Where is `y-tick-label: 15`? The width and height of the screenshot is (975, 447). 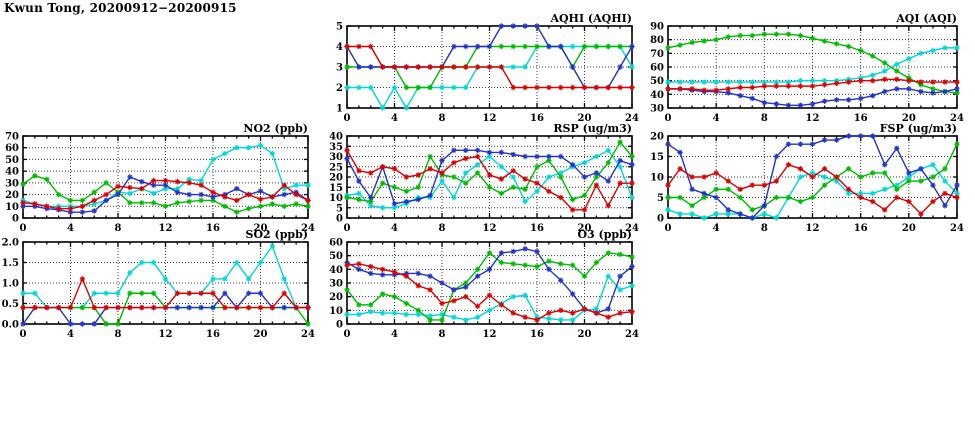 y-tick-label: 15 is located at coordinates (657, 157).